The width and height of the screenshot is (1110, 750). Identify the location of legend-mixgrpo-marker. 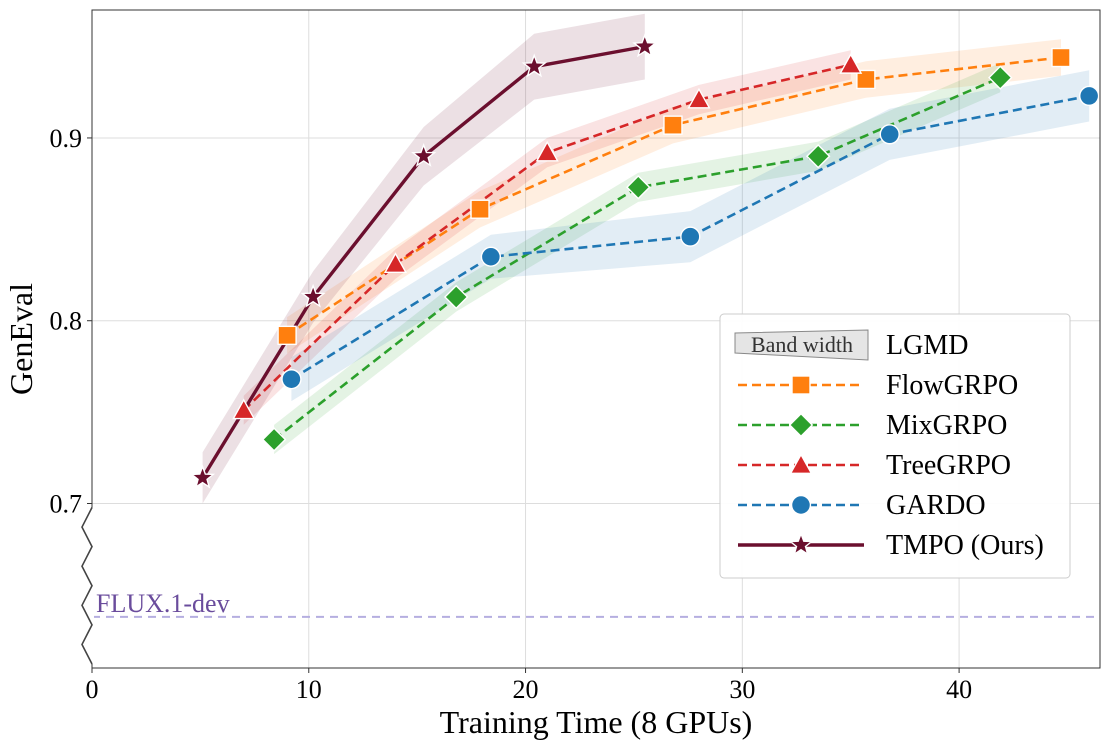
(801, 425).